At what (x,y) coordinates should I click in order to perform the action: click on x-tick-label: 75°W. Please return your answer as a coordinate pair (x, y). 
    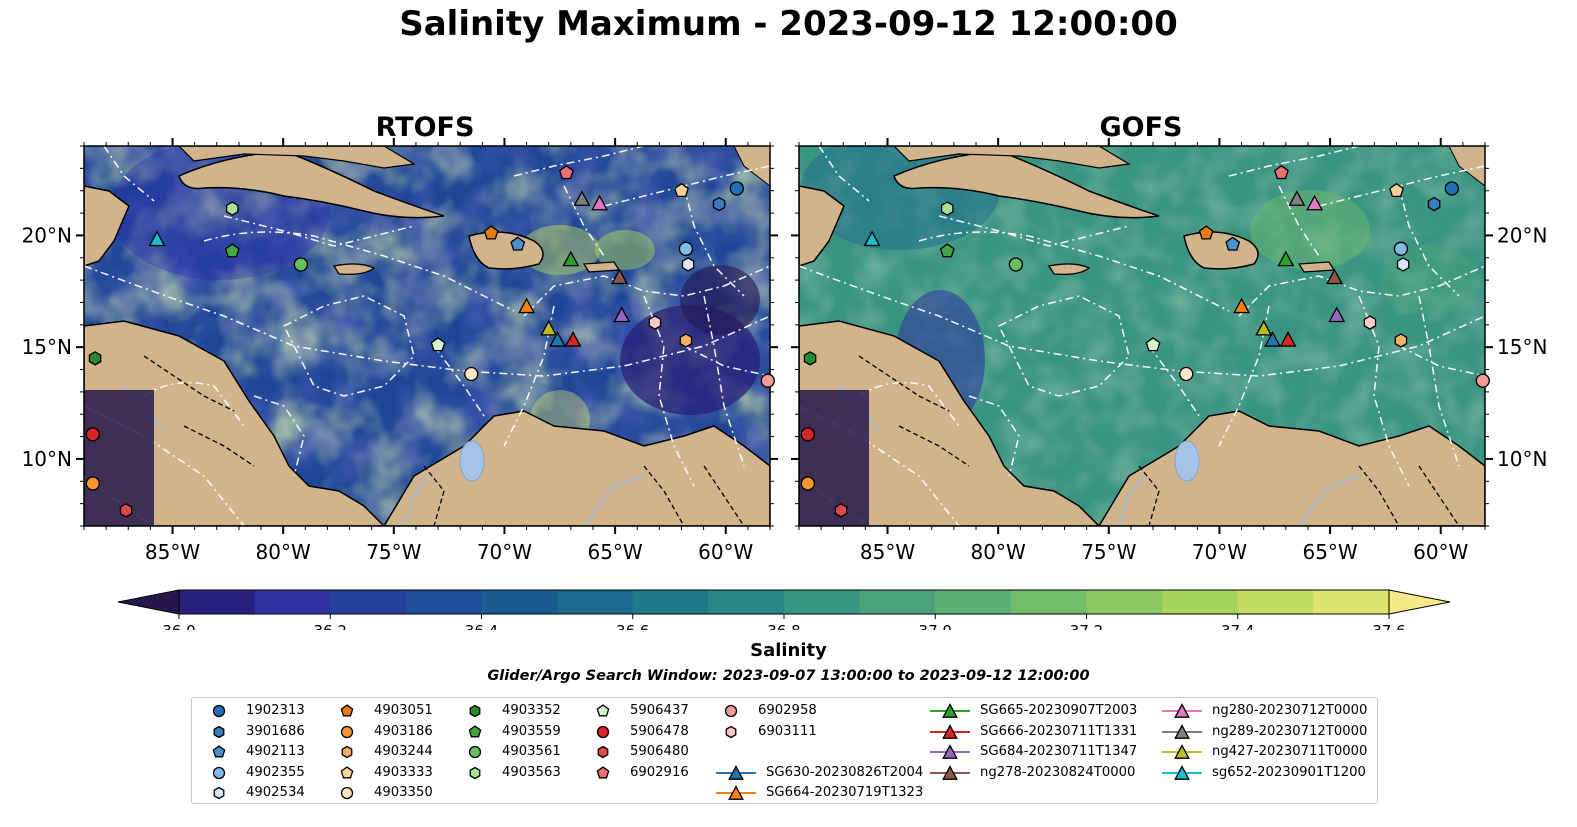
    Looking at the image, I should click on (1108, 552).